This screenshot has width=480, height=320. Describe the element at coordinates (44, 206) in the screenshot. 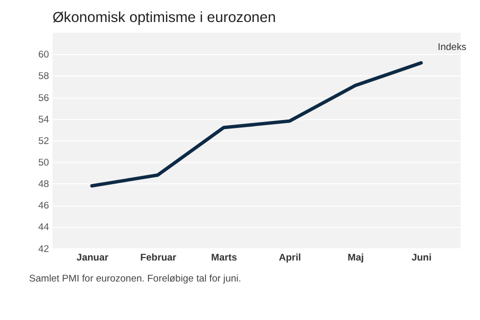

I see `y-tick-label: 46` at that location.